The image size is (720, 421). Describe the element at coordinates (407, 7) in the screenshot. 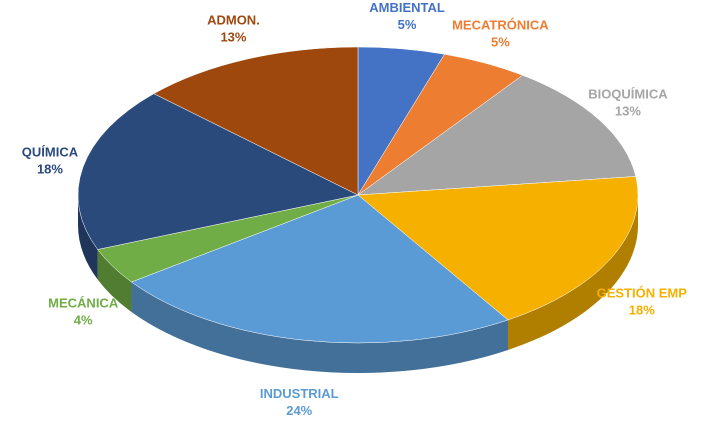

I see `slice-label: AMBIENTAL` at that location.